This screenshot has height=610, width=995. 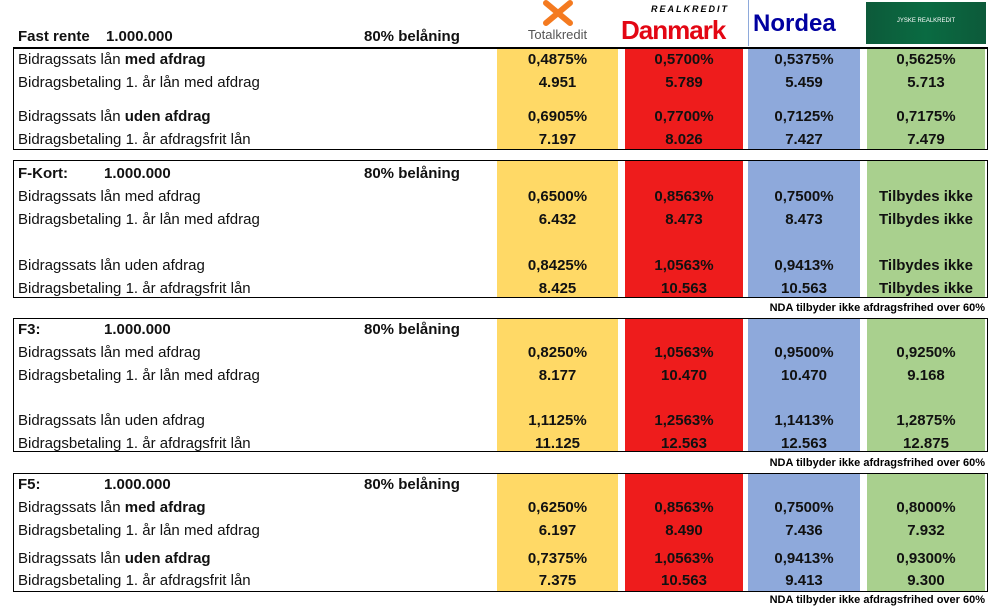 I want to click on value-cell: 0,8000%, so click(x=926, y=507).